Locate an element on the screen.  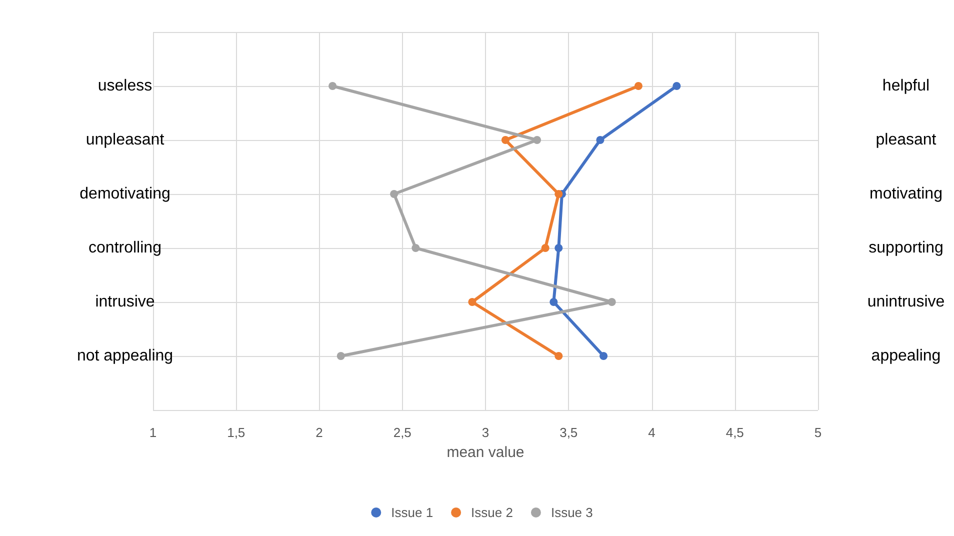
x-tick-label: 4,5 is located at coordinates (735, 432).